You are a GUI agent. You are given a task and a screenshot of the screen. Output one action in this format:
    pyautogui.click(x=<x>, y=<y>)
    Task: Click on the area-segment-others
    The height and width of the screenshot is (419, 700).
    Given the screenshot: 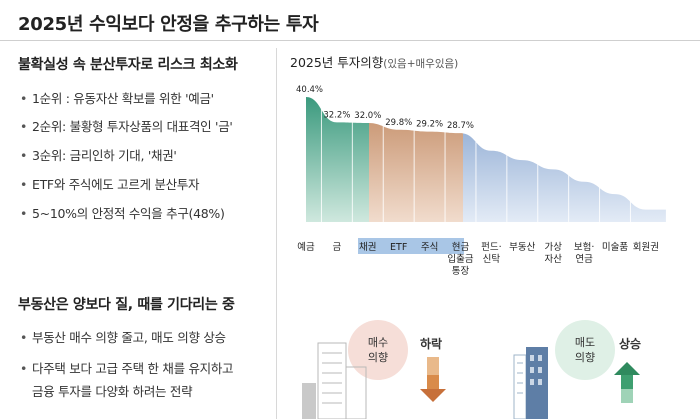 What is the action you would take?
    pyautogui.click(x=564, y=177)
    